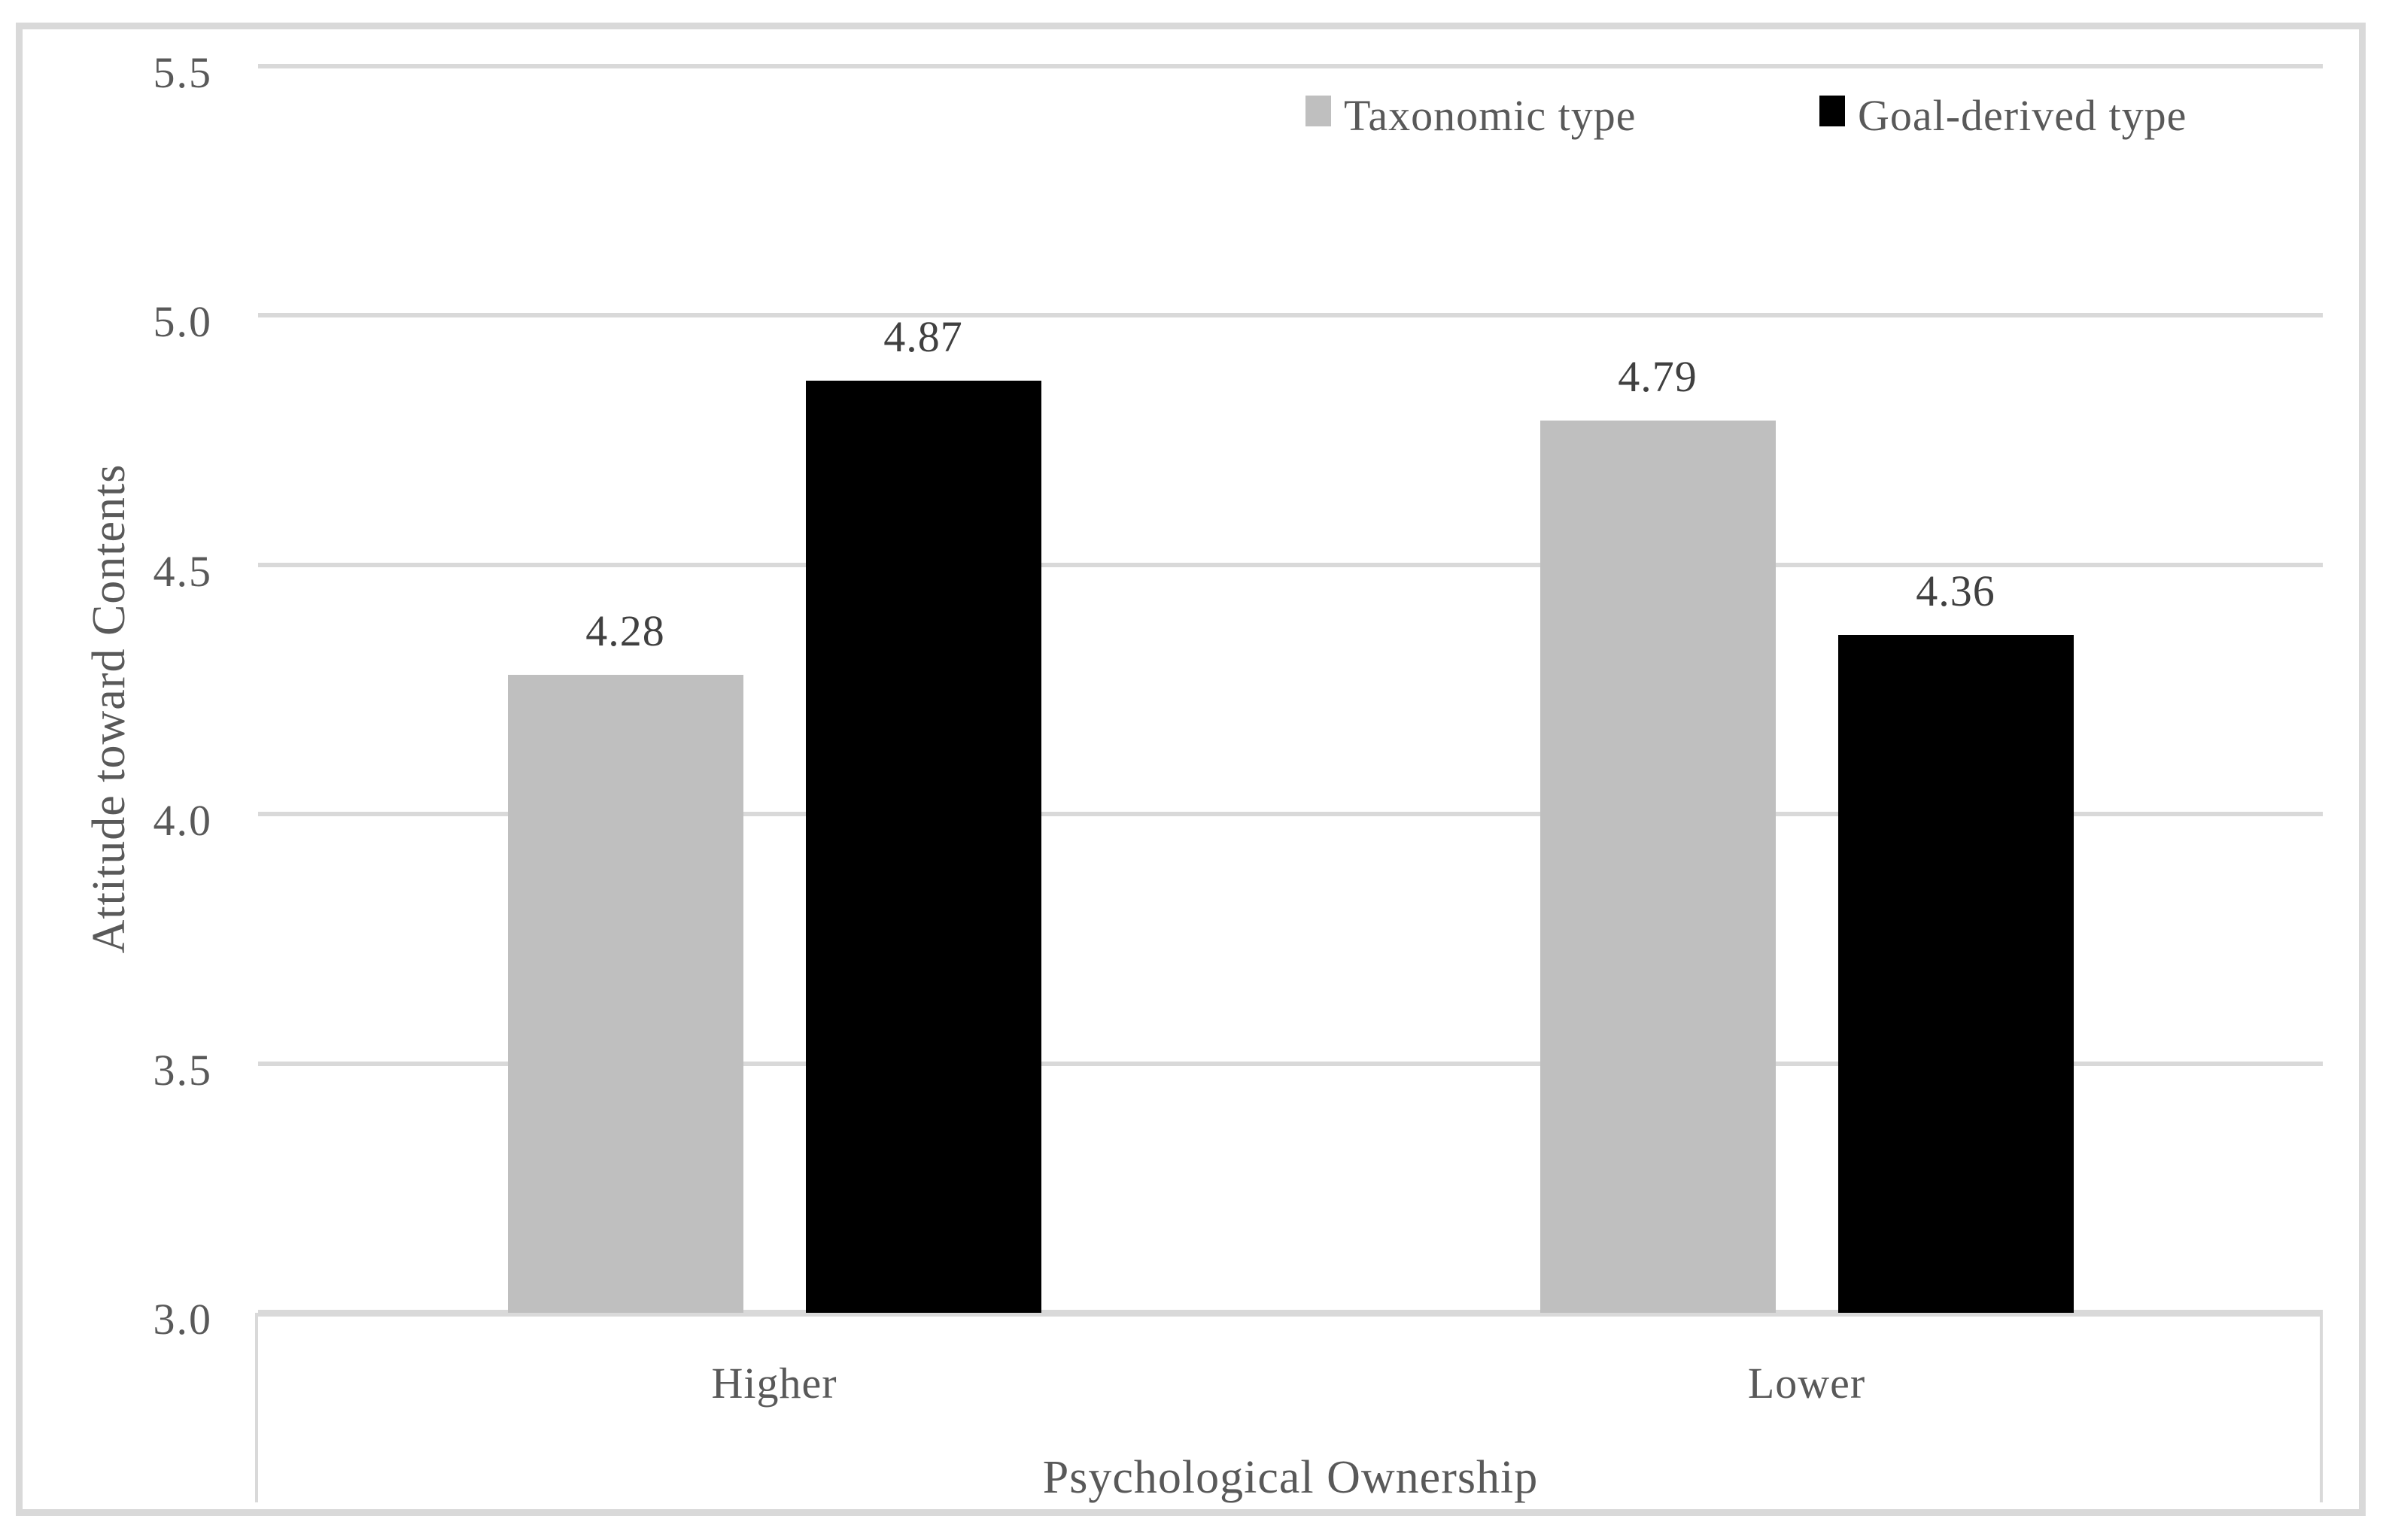 This screenshot has width=2386, height=1540. What do you see at coordinates (182, 1070) in the screenshot?
I see `y-tick-label: 3.5` at bounding box center [182, 1070].